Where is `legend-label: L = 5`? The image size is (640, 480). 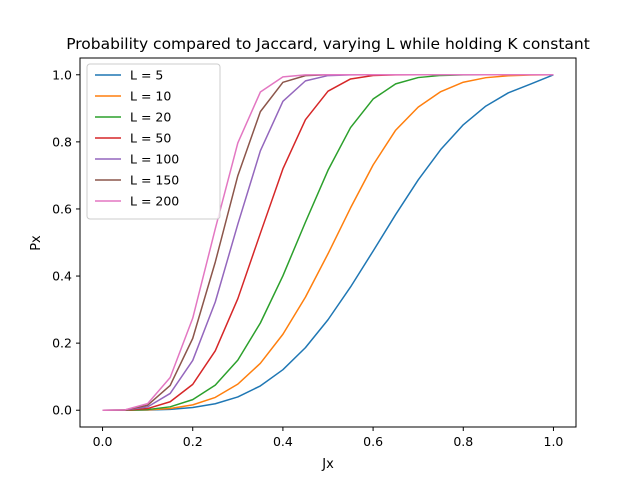
legend-label: L = 5 is located at coordinates (146, 75).